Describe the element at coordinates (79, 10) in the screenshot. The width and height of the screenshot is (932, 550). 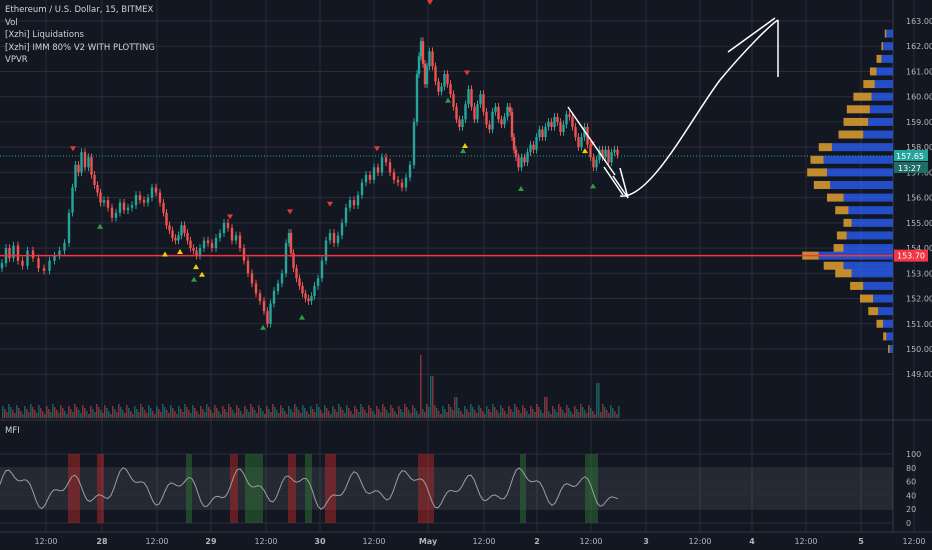
I see `symbol-title: Ethereum / U.S. Dollar, 15, BITMEX` at that location.